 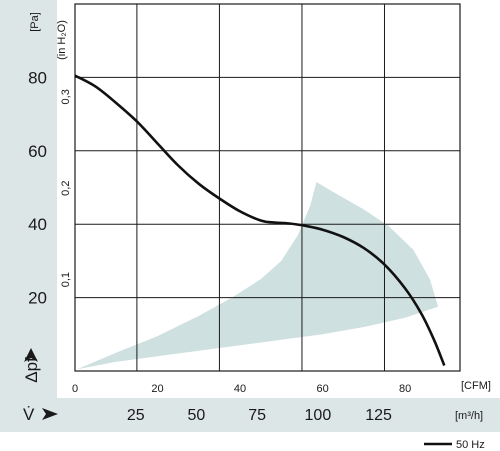 What do you see at coordinates (37, 224) in the screenshot?
I see `y-tick-label-pa: 40` at bounding box center [37, 224].